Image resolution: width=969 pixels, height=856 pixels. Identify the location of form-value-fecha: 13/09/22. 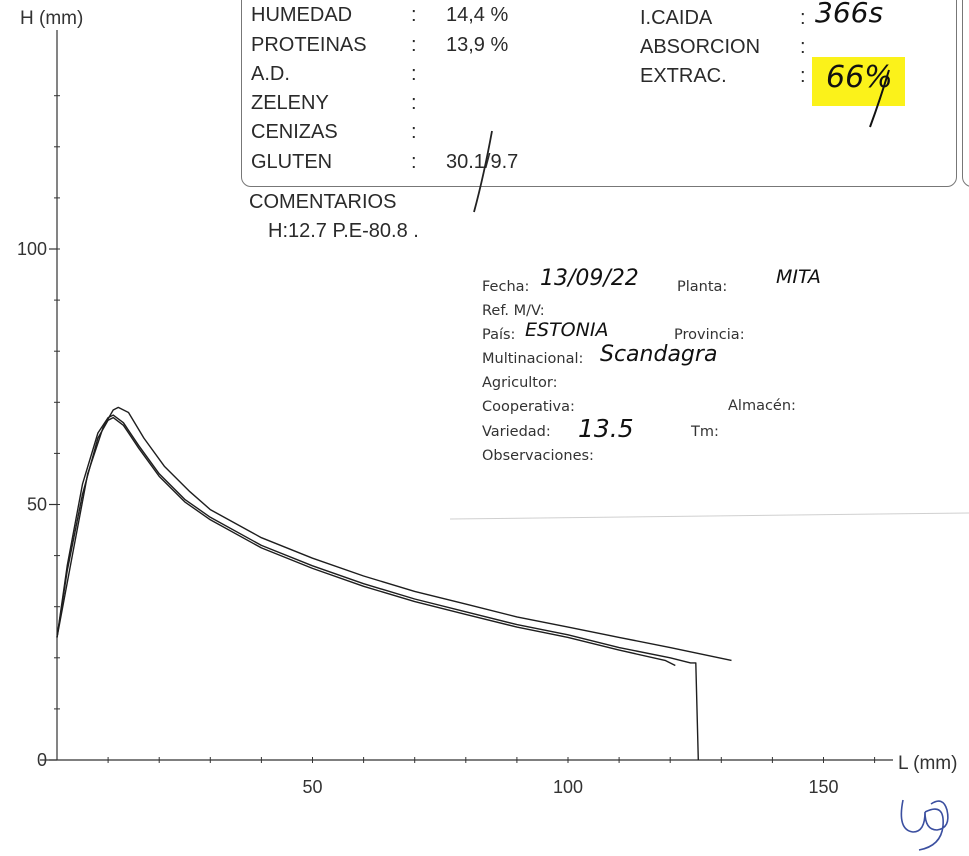
(589, 278).